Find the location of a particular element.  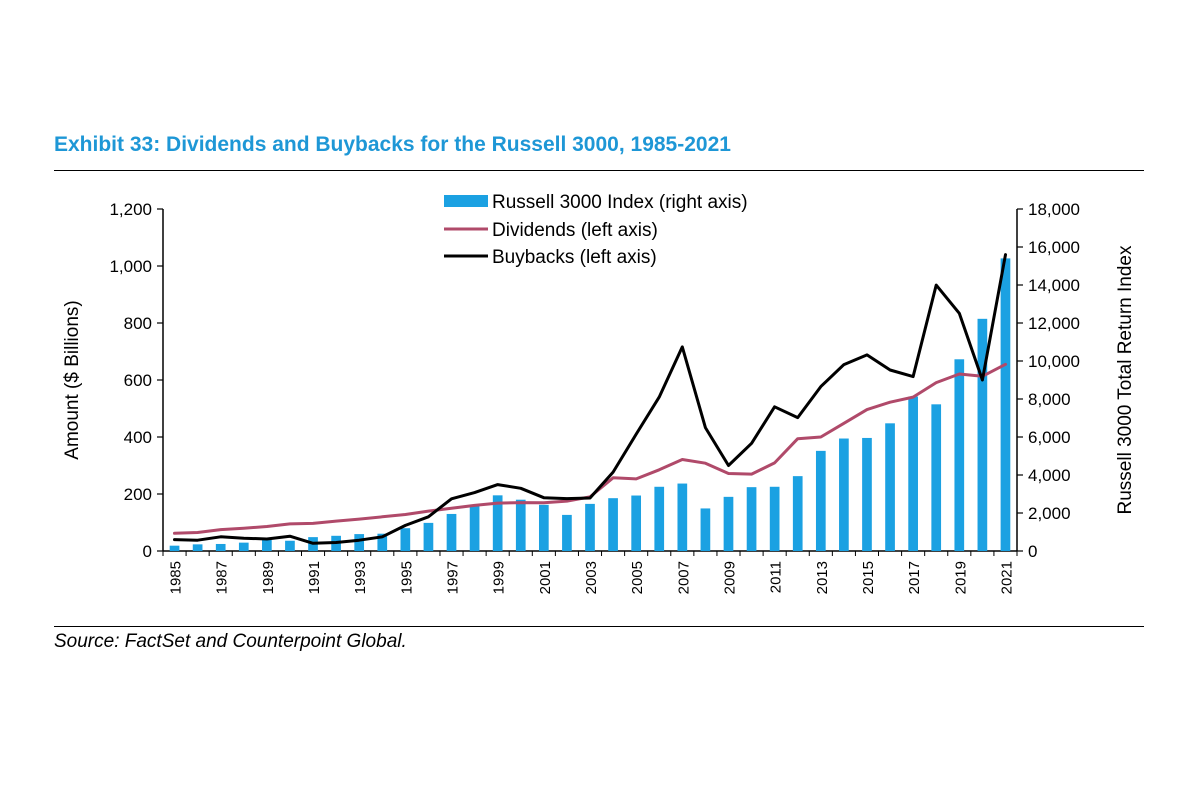

legend-label: Buybacks (left axis) is located at coordinates (574, 257).